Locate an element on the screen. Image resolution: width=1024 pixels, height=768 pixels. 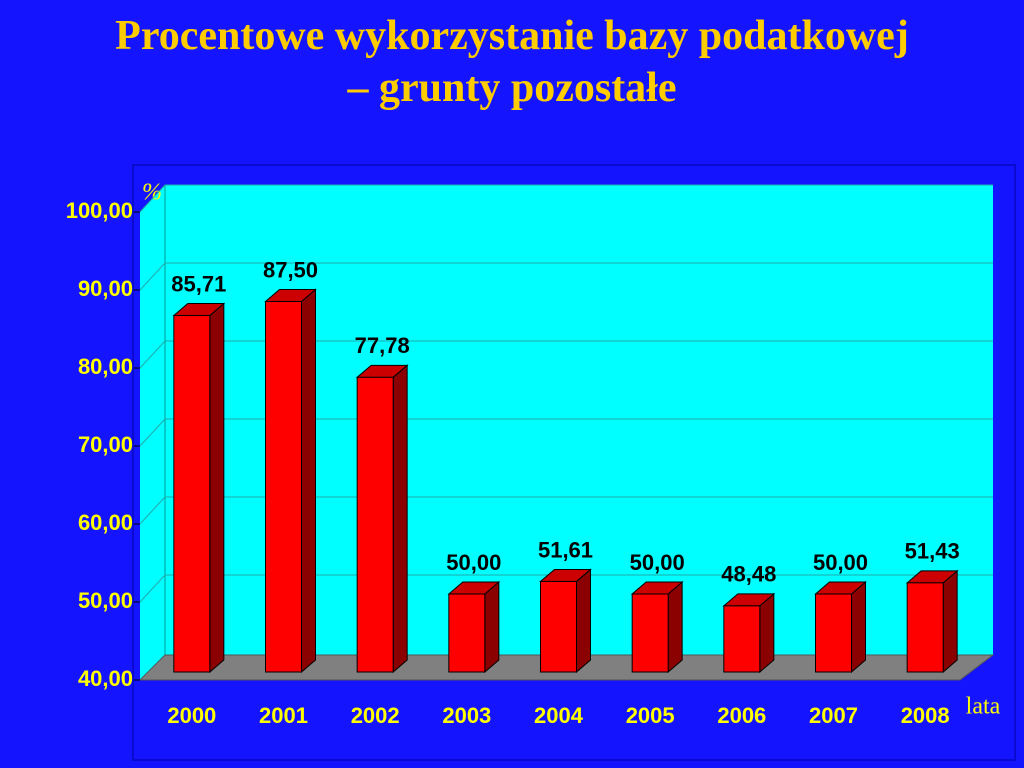
value-label: 51,61 is located at coordinates (565, 549).